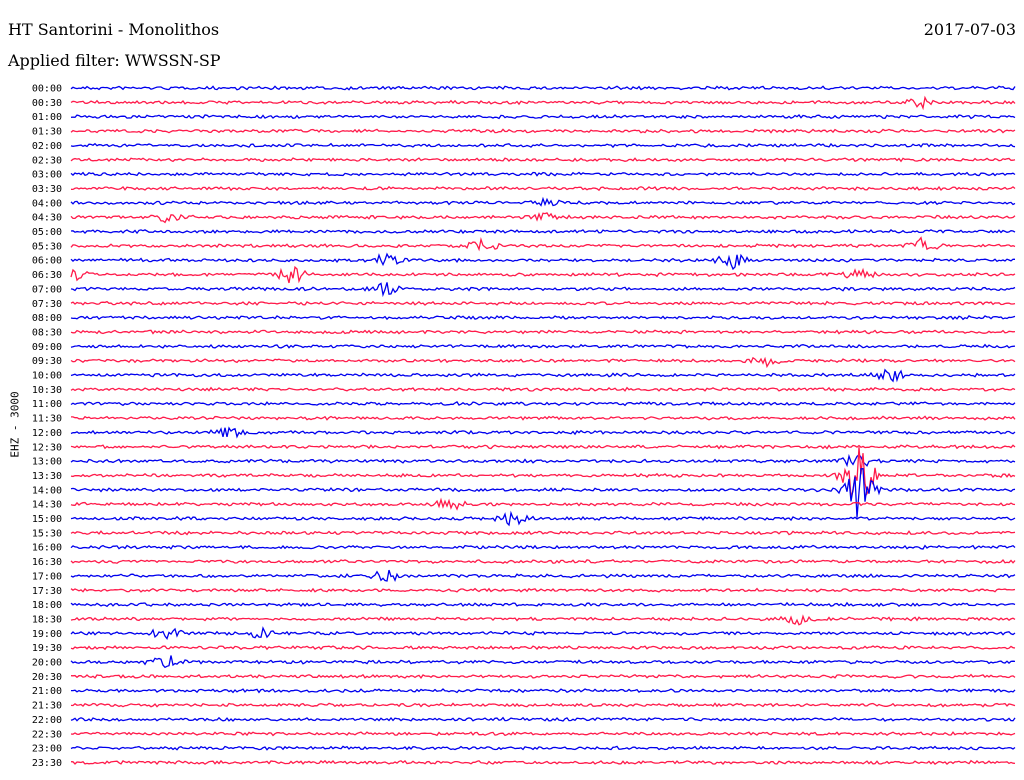  Describe the element at coordinates (47, 390) in the screenshot. I see `row-time-label: 10:30` at that location.